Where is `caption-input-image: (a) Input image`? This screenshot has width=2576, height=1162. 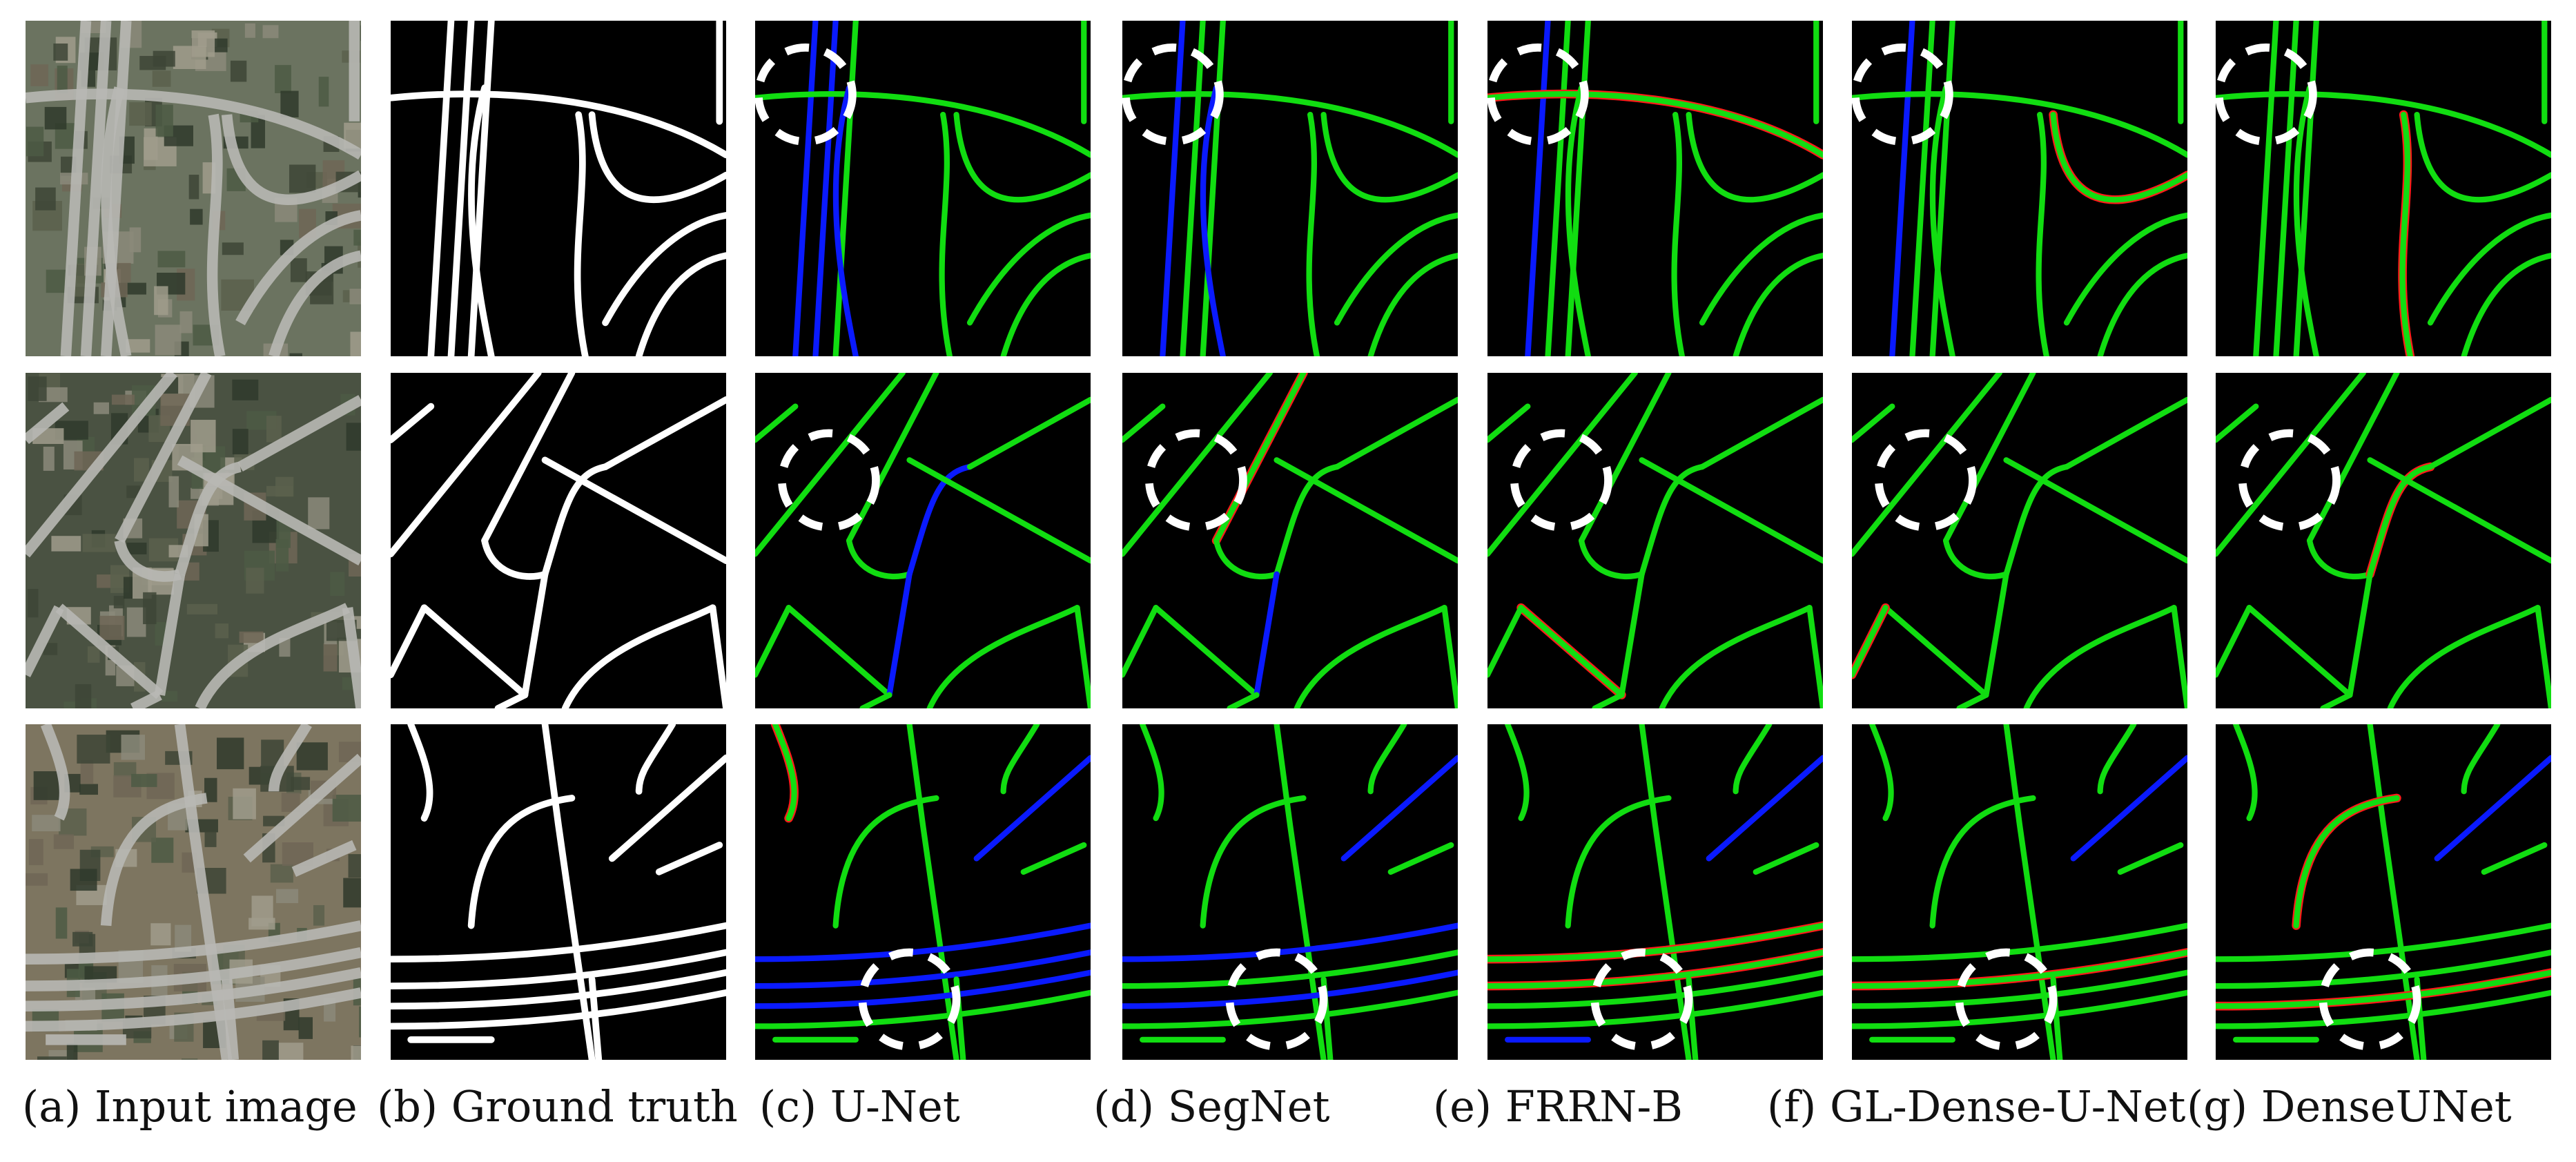 caption-input-image: (a) Input image is located at coordinates (190, 1106).